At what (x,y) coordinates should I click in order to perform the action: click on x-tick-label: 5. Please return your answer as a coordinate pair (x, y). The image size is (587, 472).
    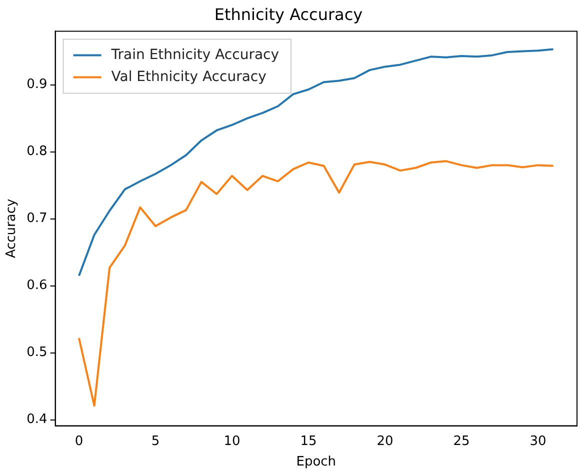
    Looking at the image, I should click on (155, 441).